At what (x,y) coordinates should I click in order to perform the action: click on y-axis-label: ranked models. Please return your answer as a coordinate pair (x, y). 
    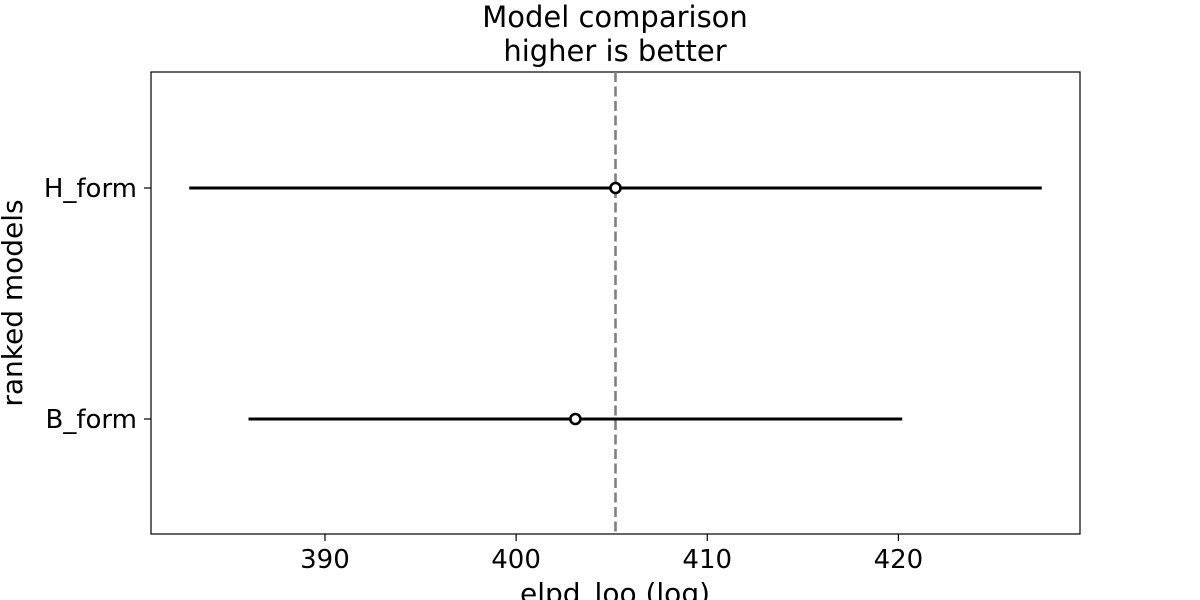
    Looking at the image, I should click on (14, 302).